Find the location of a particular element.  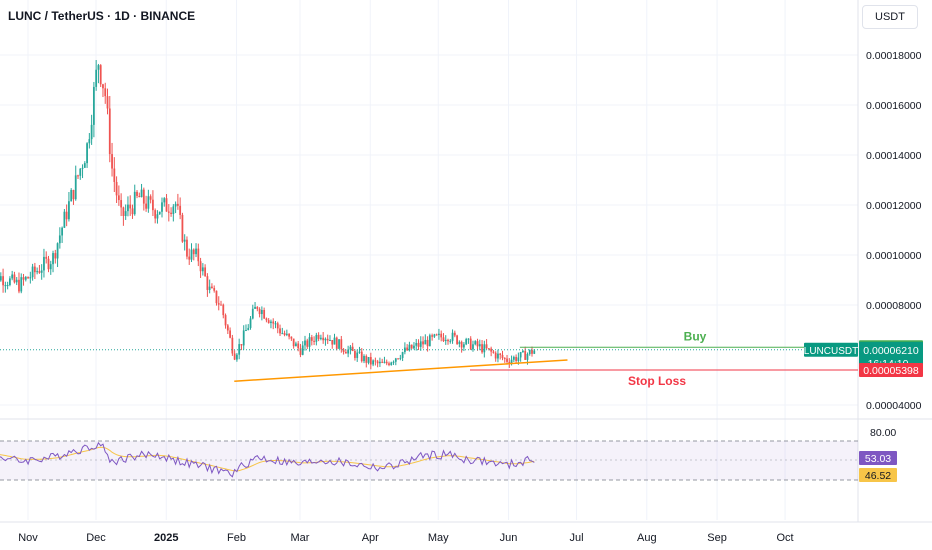

y-tick-label: 0.00010000 is located at coordinates (894, 256).